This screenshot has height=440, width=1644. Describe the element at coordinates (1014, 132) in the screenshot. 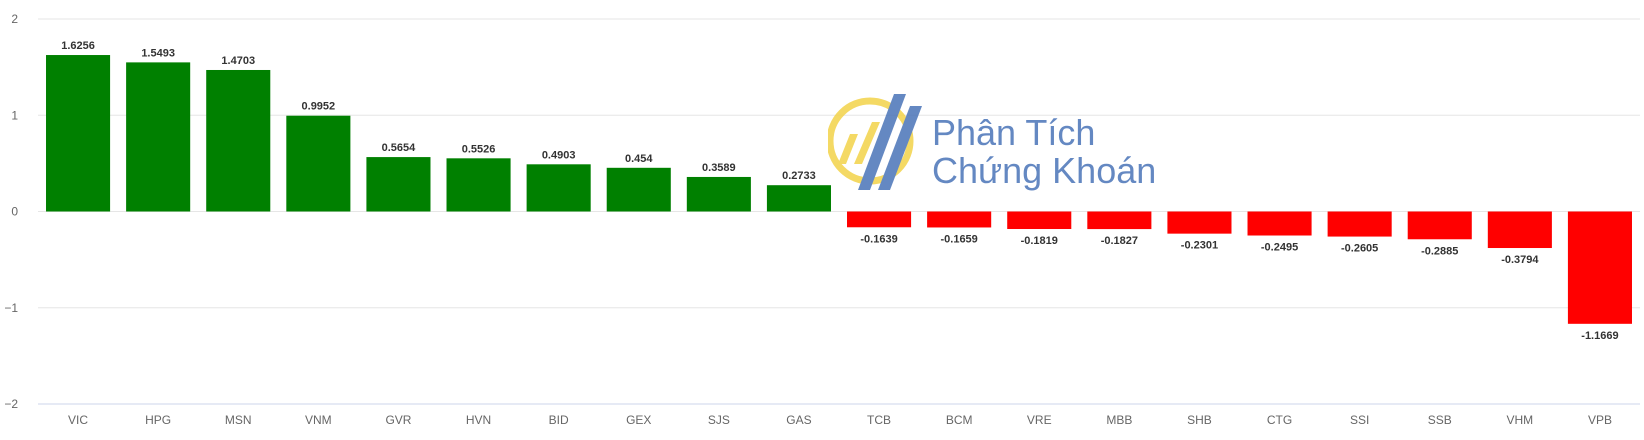

I see `watermark-line1: Phân Tích` at that location.